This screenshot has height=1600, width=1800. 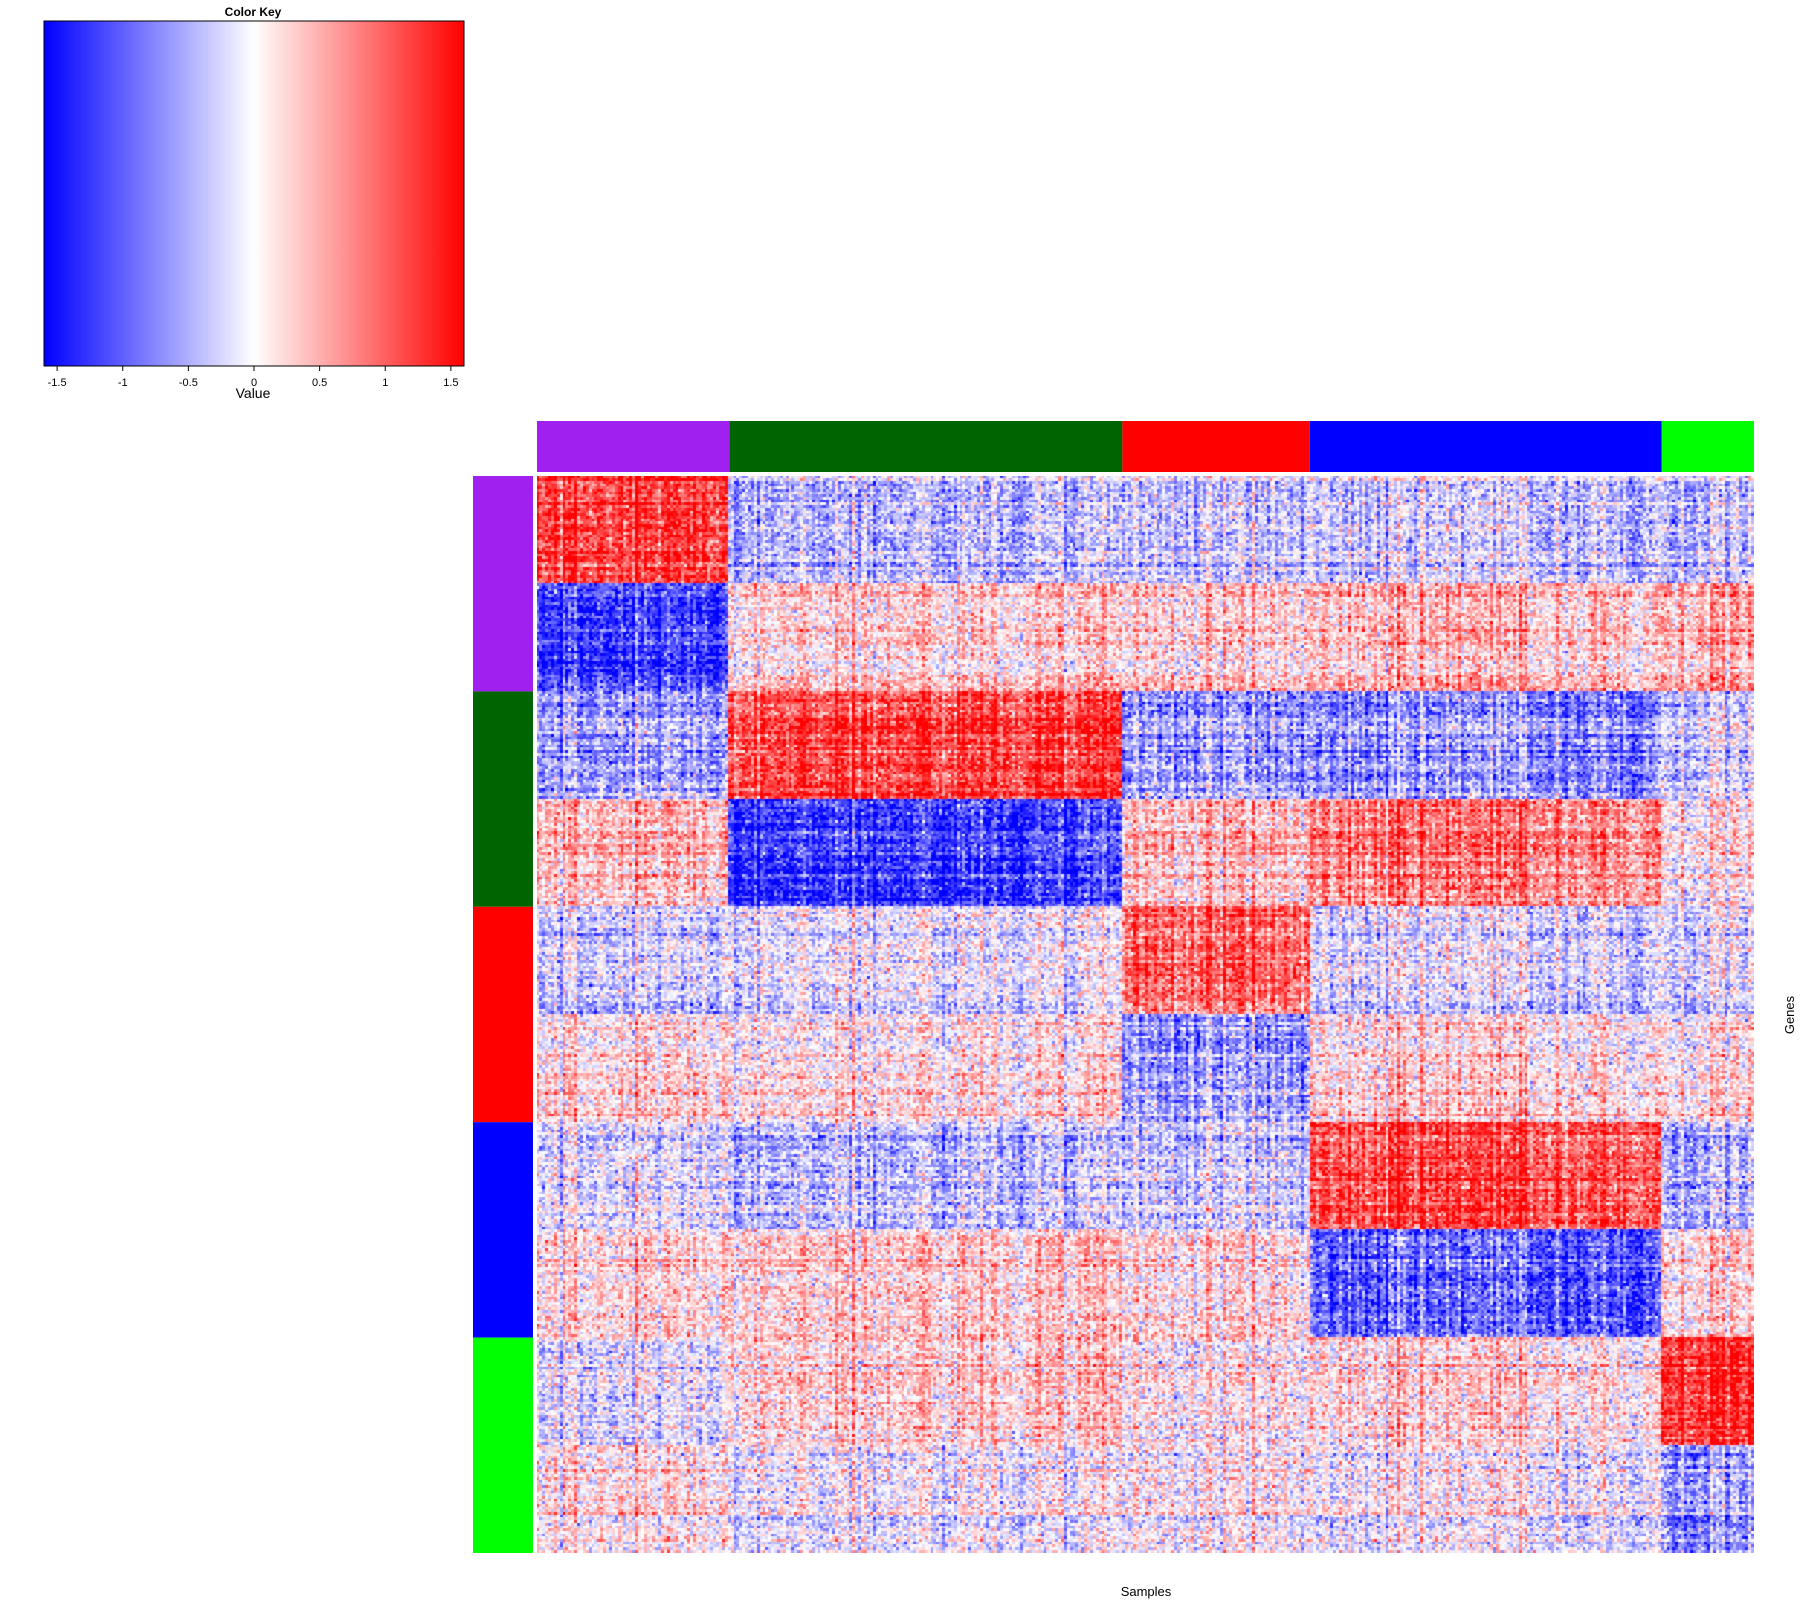 I want to click on color-key-tick-label: 0, so click(x=254, y=383).